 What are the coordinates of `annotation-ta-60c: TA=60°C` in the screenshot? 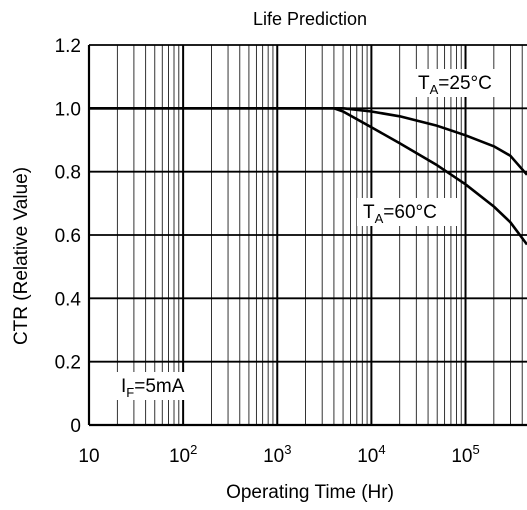 It's located at (400, 214).